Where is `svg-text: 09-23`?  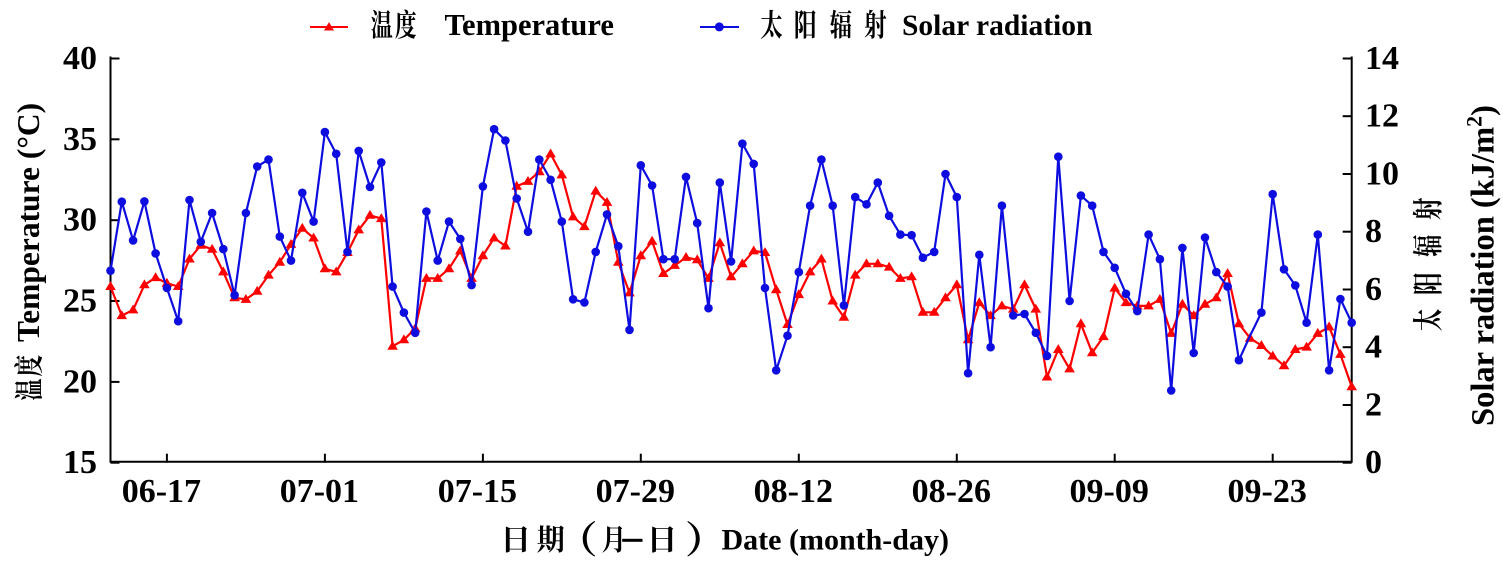
svg-text: 09-23 is located at coordinates (1267, 491).